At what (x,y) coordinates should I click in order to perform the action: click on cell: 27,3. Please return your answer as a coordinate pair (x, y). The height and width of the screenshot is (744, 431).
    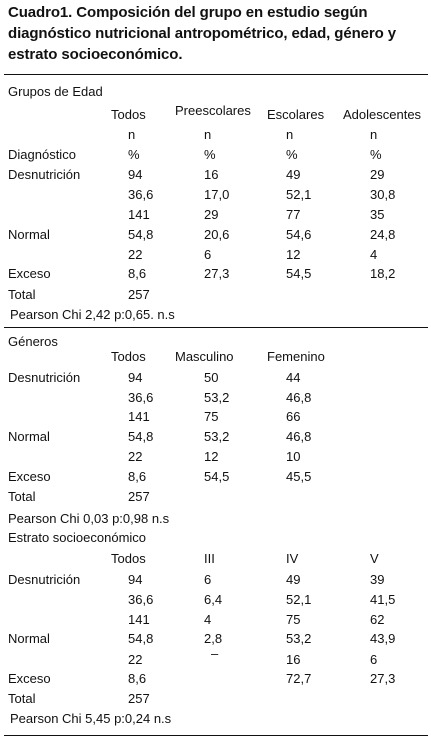
    Looking at the image, I should click on (217, 273).